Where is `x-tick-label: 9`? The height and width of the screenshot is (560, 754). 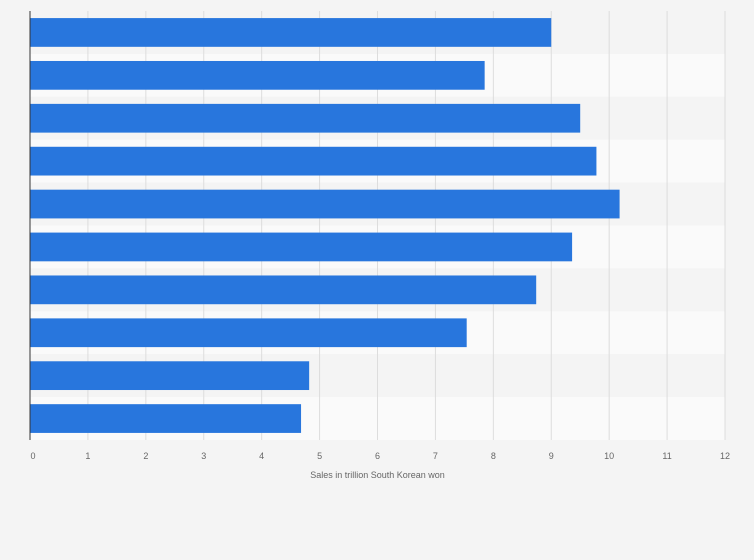 x-tick-label: 9 is located at coordinates (551, 456).